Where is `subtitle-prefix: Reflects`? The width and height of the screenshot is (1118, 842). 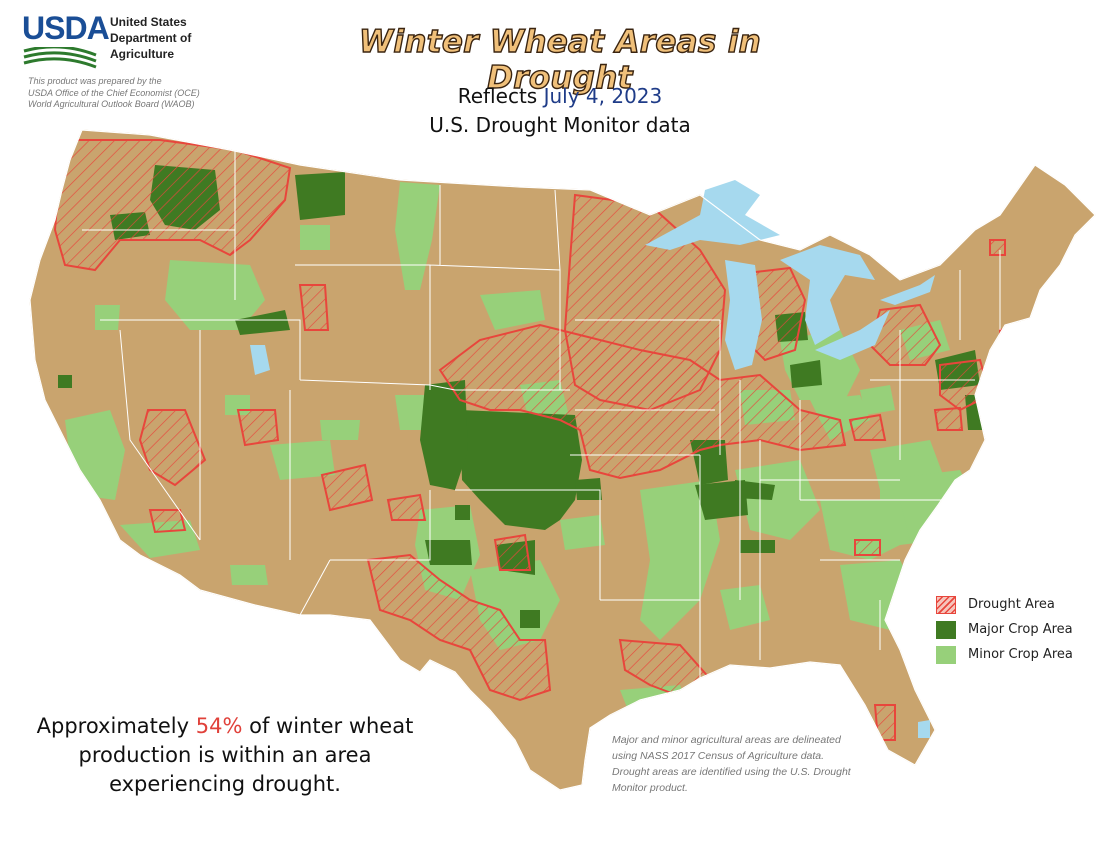
subtitle-prefix: Reflects is located at coordinates (497, 96).